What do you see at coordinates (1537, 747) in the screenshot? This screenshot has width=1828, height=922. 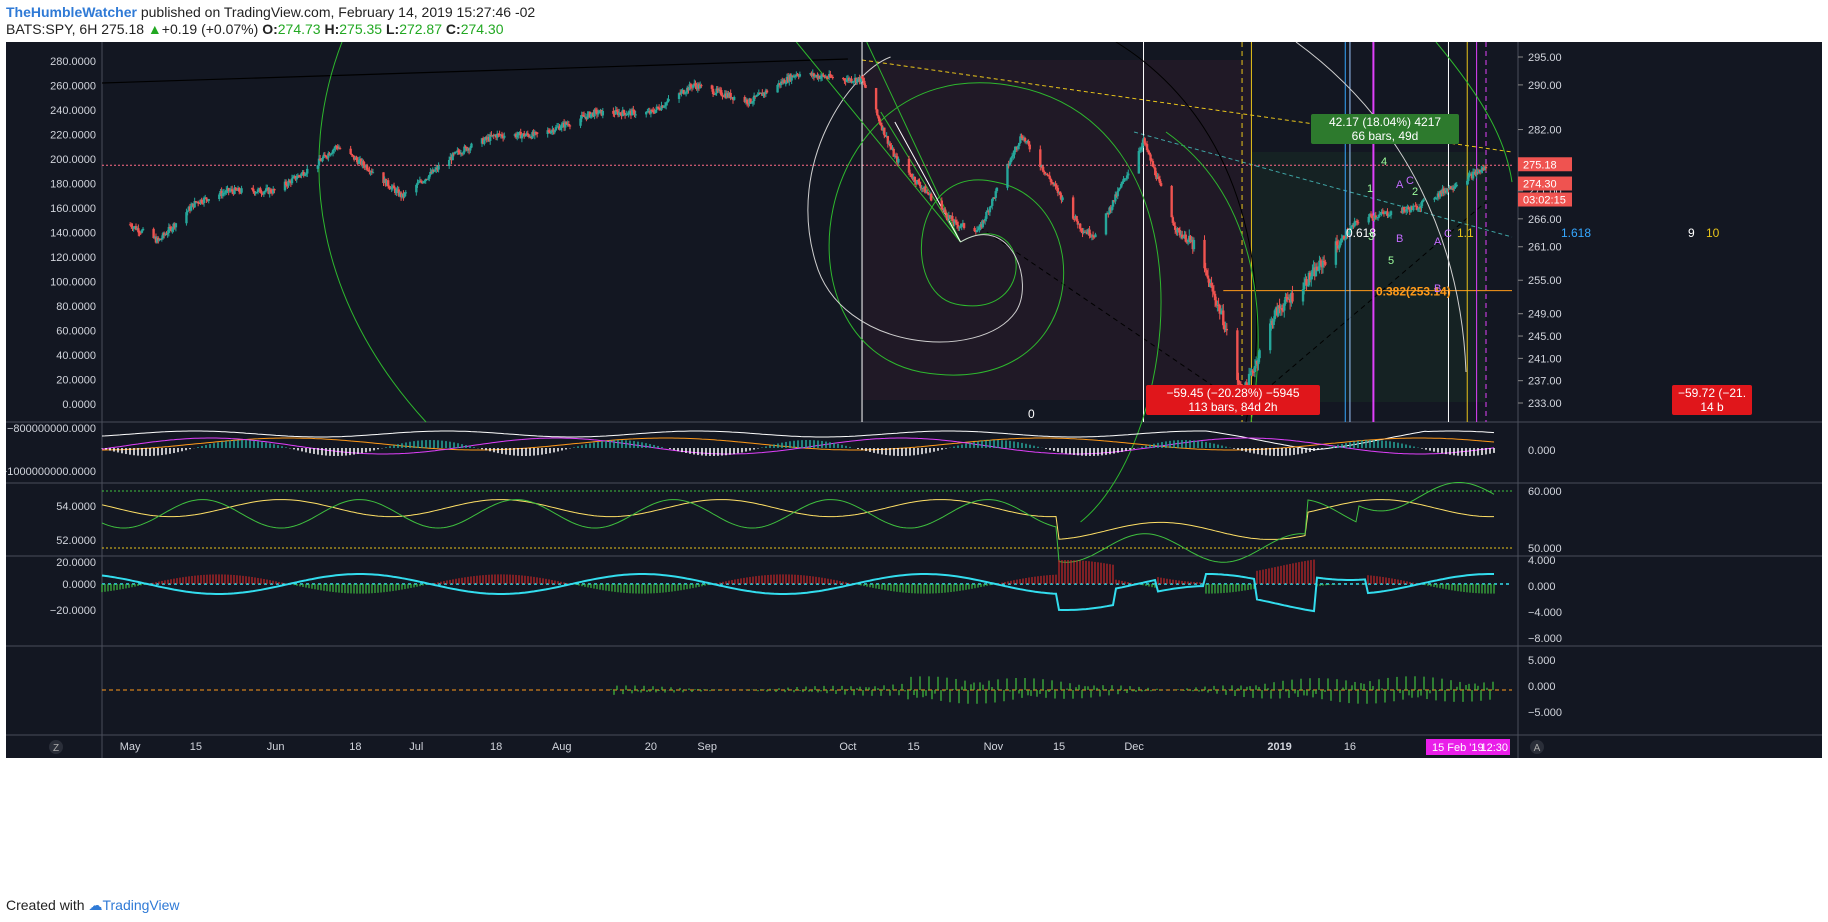 I see `a-button` at bounding box center [1537, 747].